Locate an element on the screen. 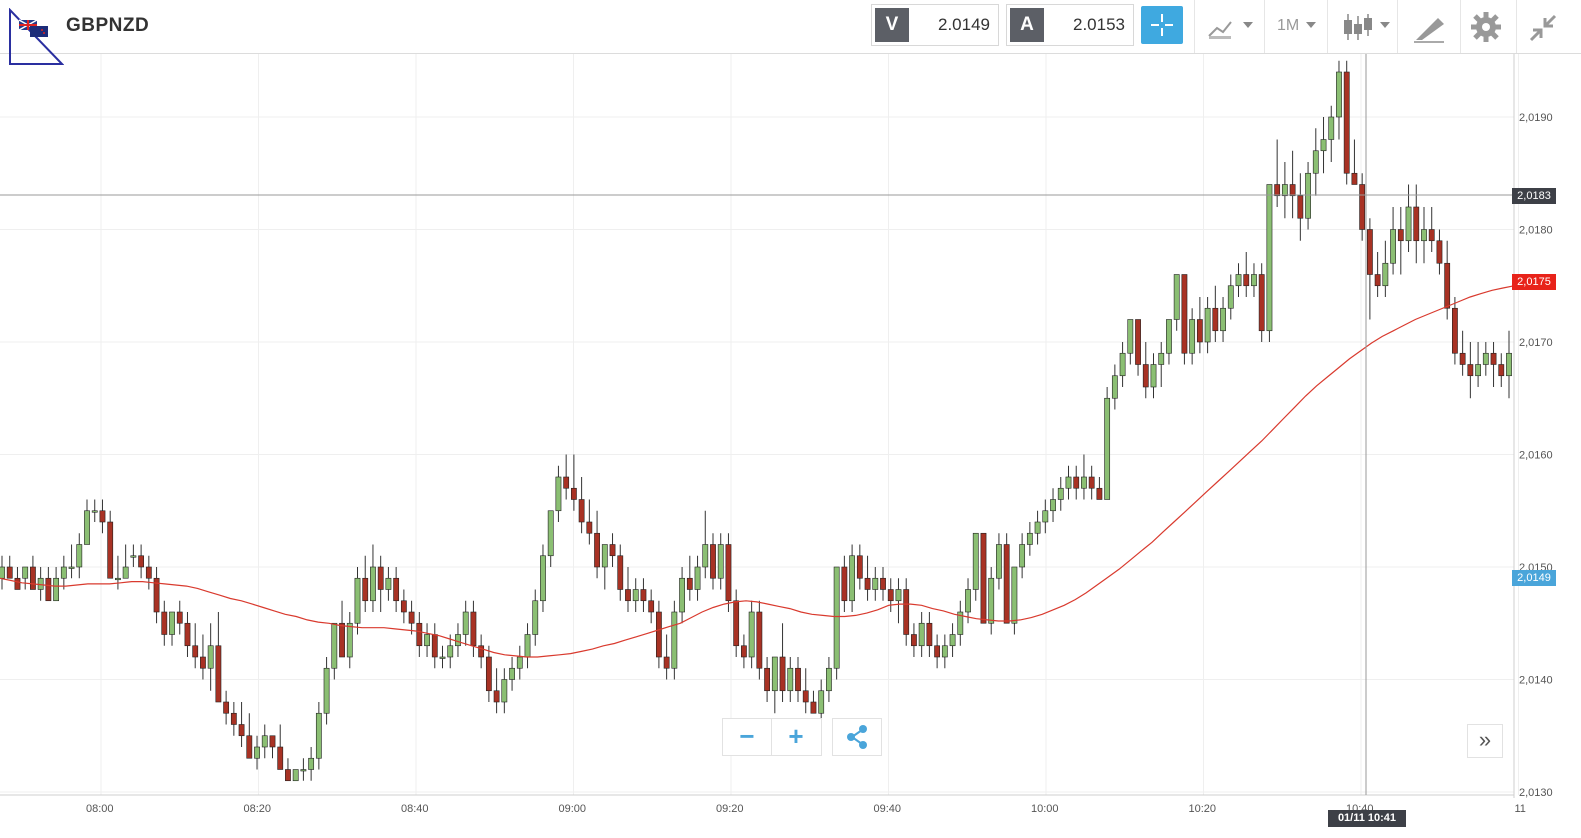 This screenshot has width=1581, height=838. settings-button is located at coordinates (1488, 26).